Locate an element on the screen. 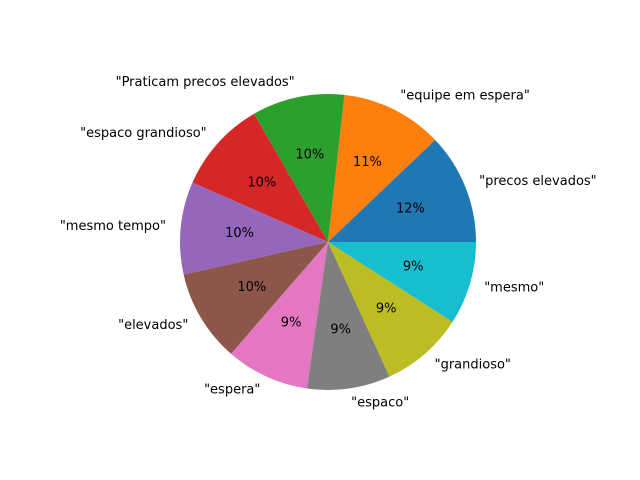 Image resolution: width=640 pixels, height=480 pixels. pie-percent-label-6: 9% is located at coordinates (291, 322).